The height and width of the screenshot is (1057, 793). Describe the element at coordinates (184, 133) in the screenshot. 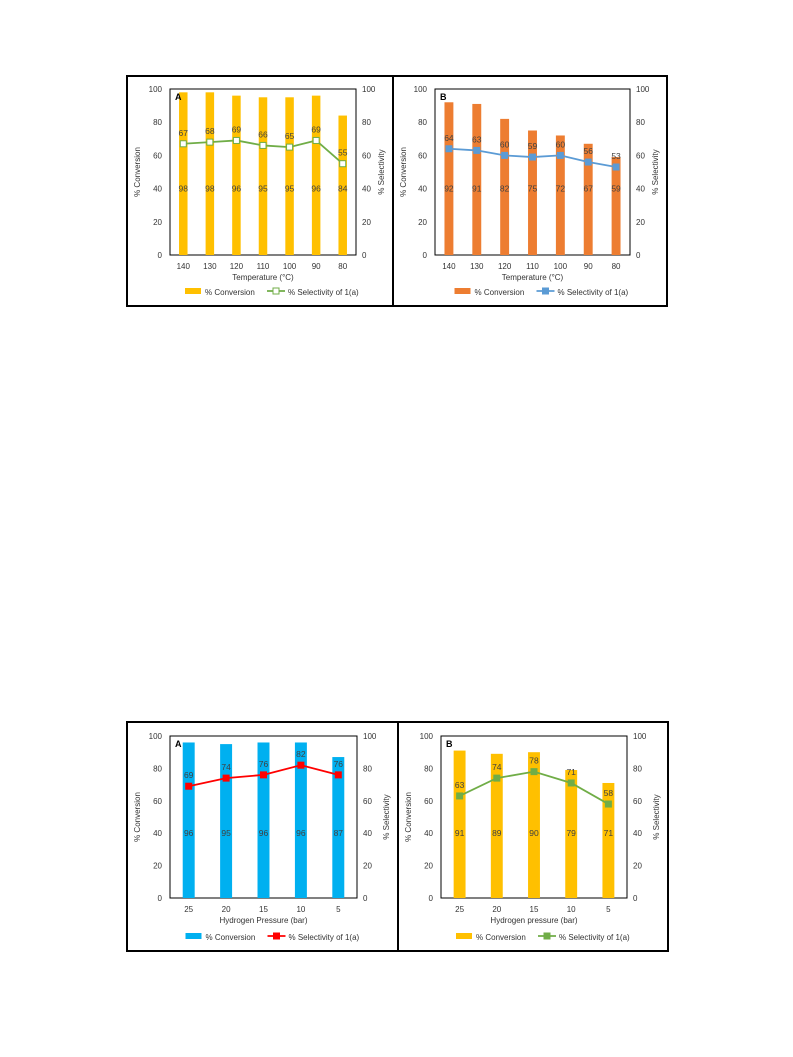

I see `point-data-label: 67` at that location.